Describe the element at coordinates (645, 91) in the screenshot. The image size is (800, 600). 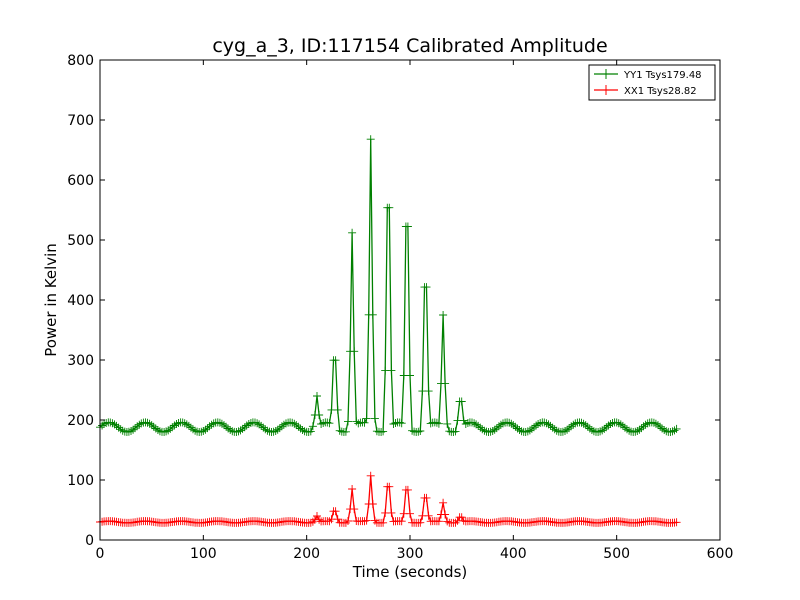
I see `legend-entry-2: XX1 Tsys28.82` at that location.